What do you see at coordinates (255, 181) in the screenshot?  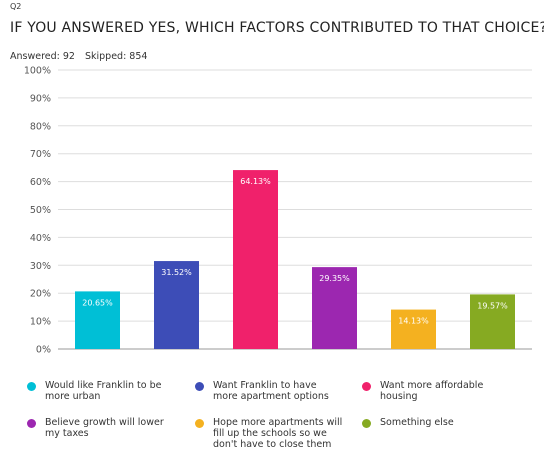 I see `bar-data-label: 64.13%` at bounding box center [255, 181].